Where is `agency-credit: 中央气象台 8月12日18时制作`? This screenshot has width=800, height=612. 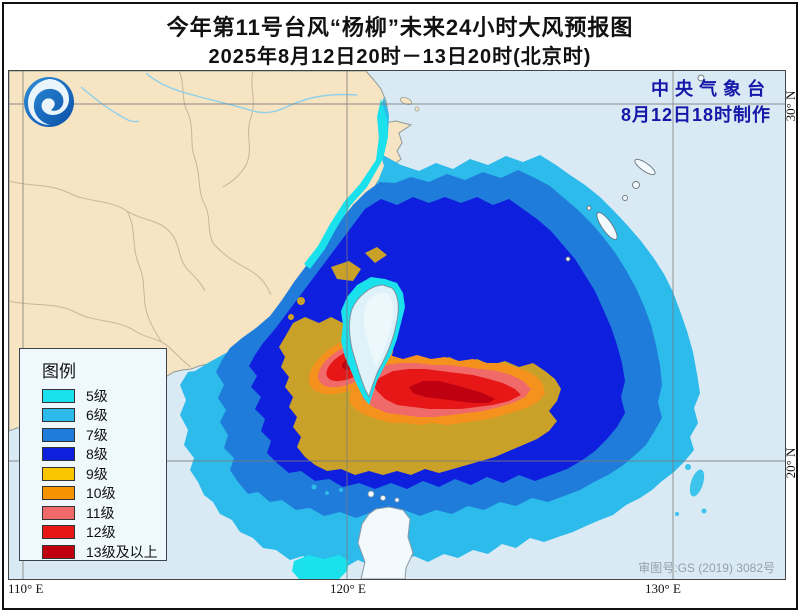
agency-credit: 中央气象台 8月12日18时制作 is located at coordinates (696, 101).